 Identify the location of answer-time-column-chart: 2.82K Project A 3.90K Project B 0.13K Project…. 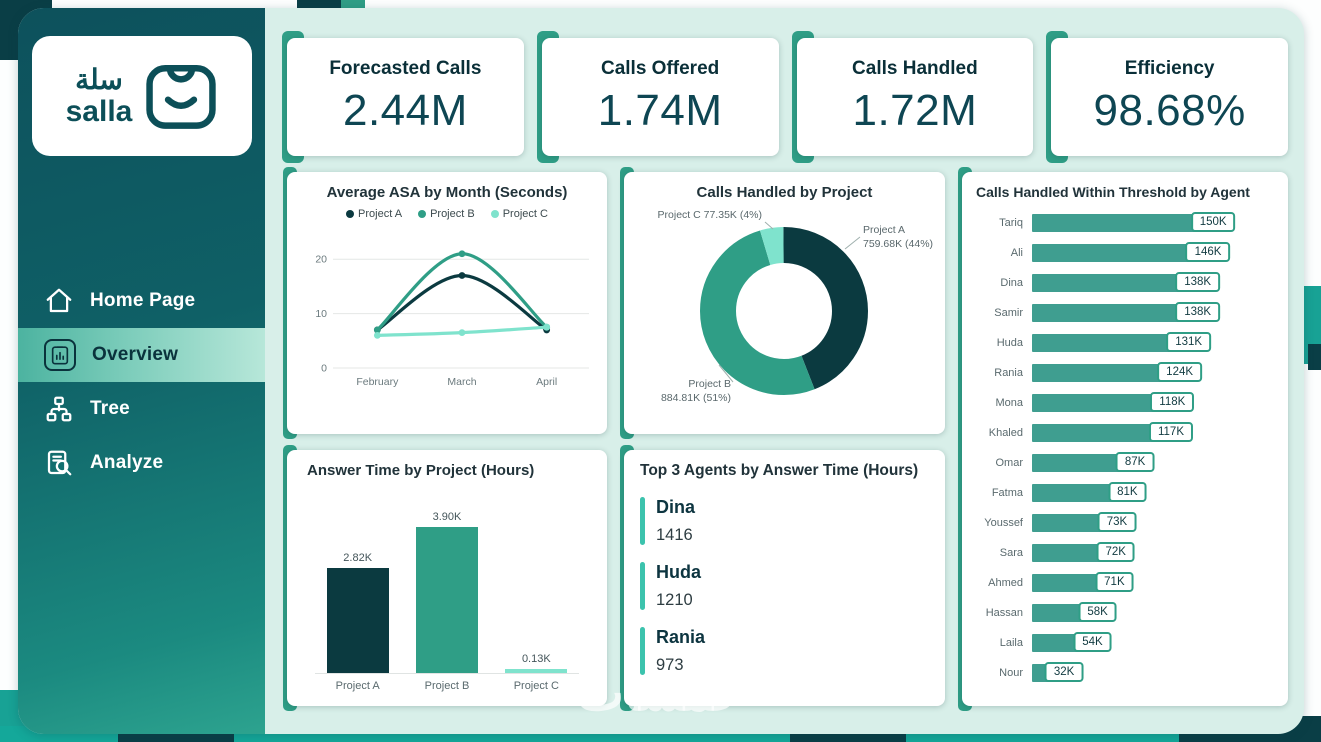
(447, 590).